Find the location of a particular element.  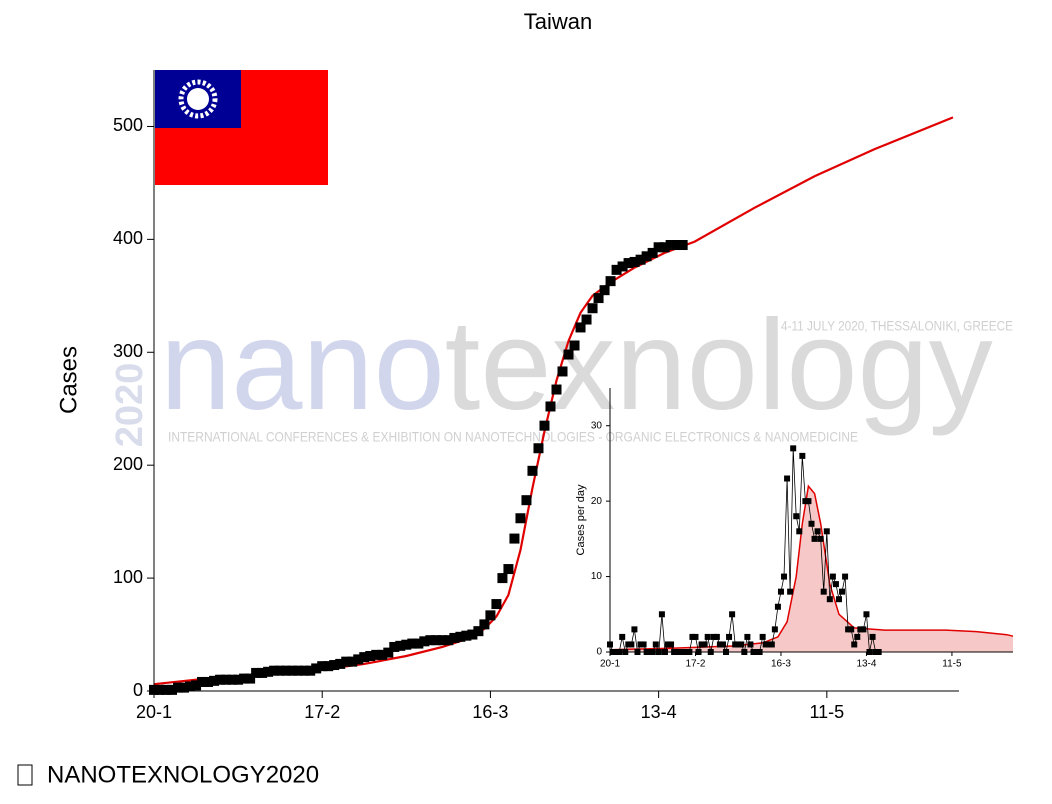

y-tick-label: 10 is located at coordinates (597, 576).